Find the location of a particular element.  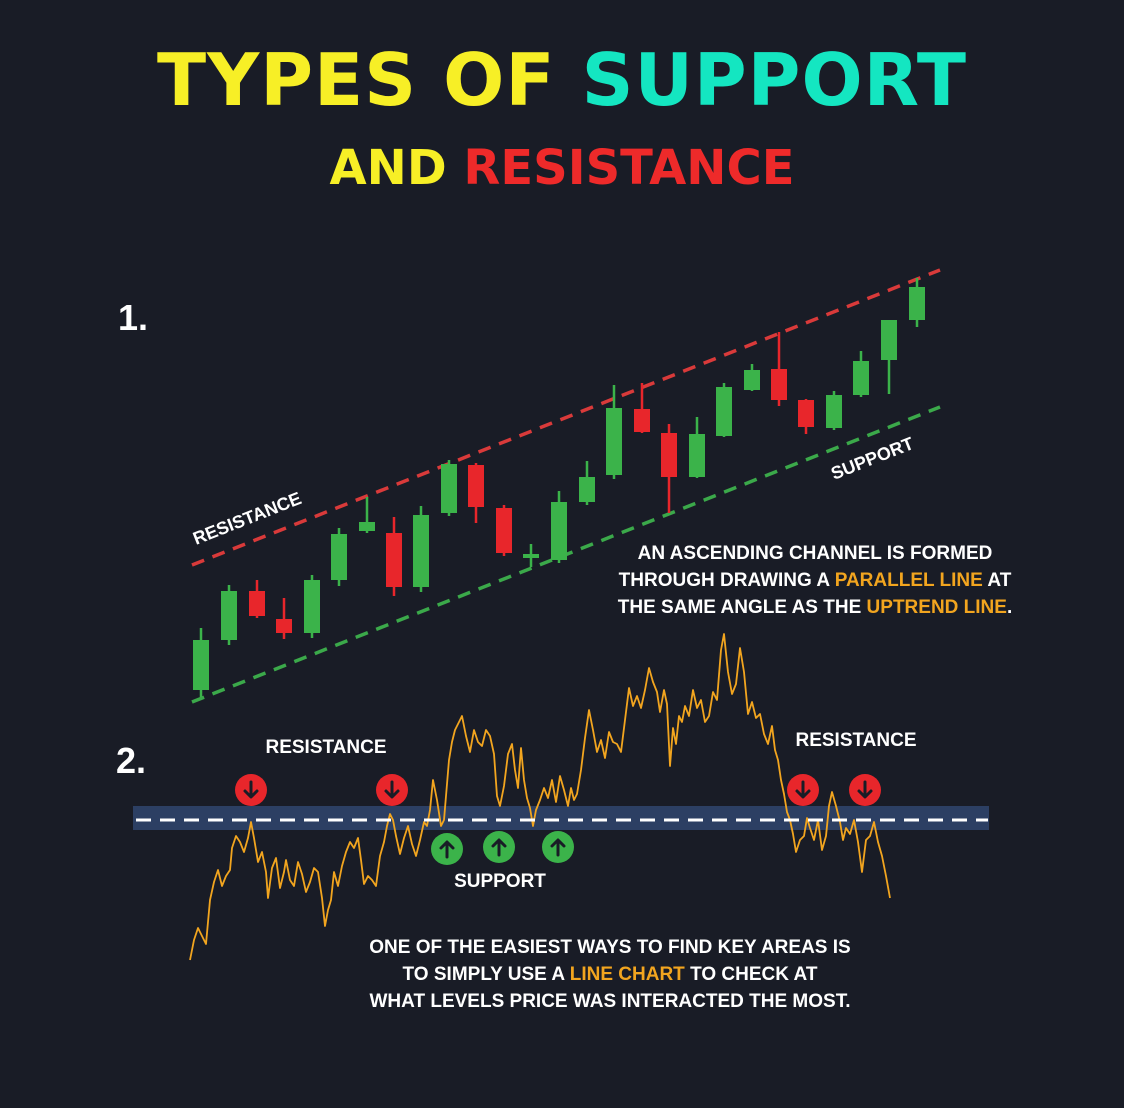

uptrend-line-highlight: UPTREND LINE is located at coordinates (936, 607).